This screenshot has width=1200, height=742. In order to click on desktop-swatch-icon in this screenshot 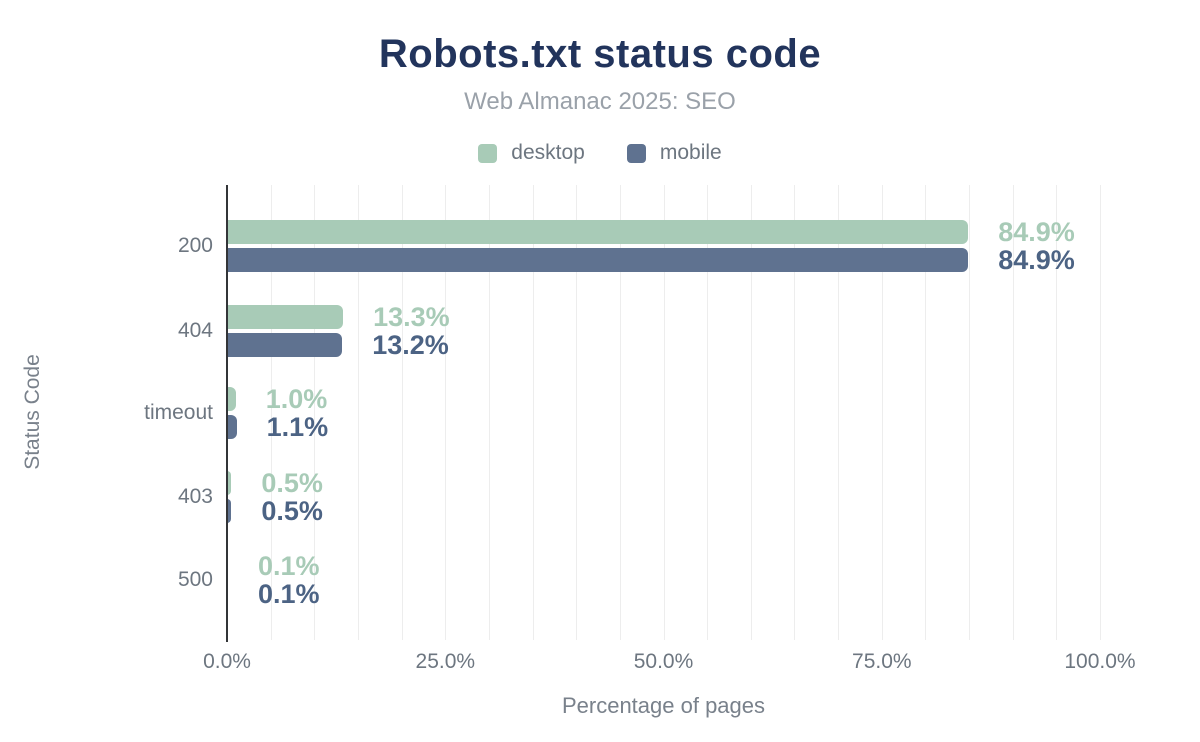, I will do `click(488, 153)`.